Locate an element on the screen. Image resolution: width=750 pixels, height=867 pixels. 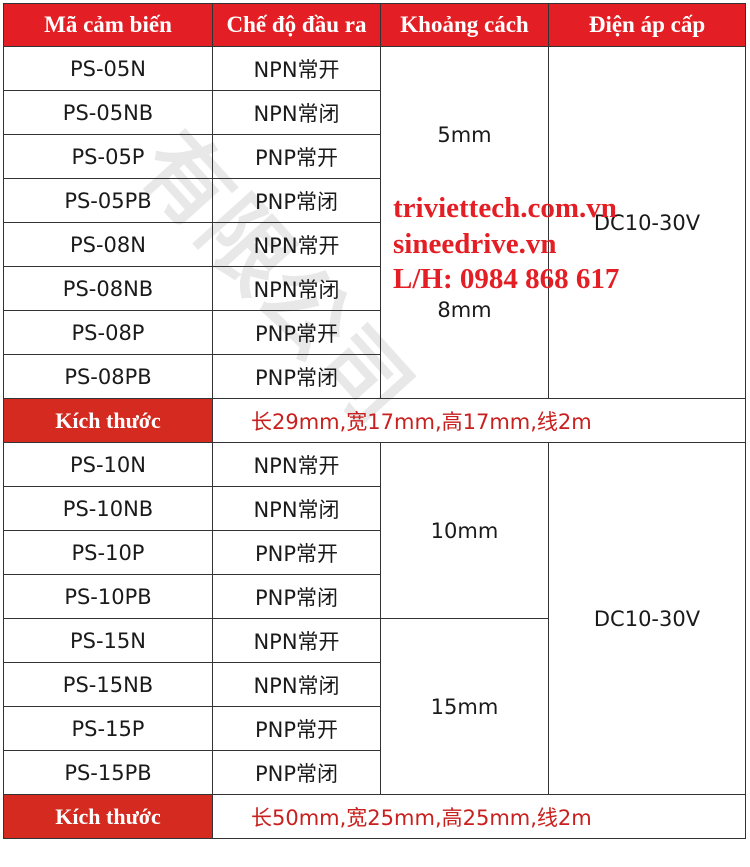
table-row: PS-08P PNP常开 is located at coordinates (374, 332).